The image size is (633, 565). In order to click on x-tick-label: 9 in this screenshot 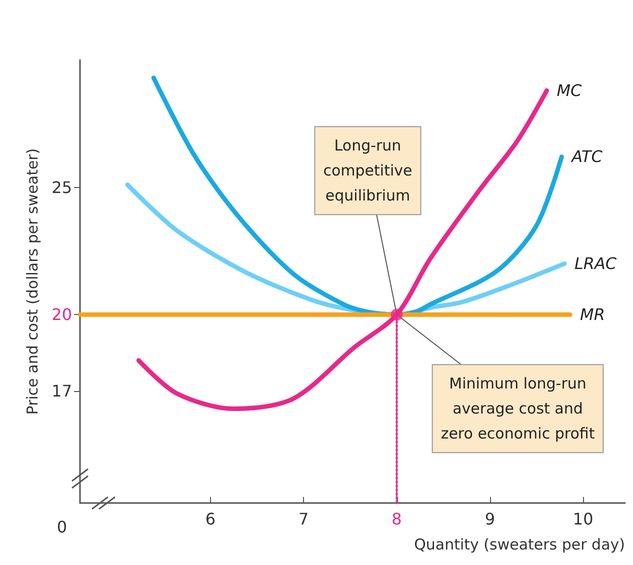, I will do `click(490, 519)`.